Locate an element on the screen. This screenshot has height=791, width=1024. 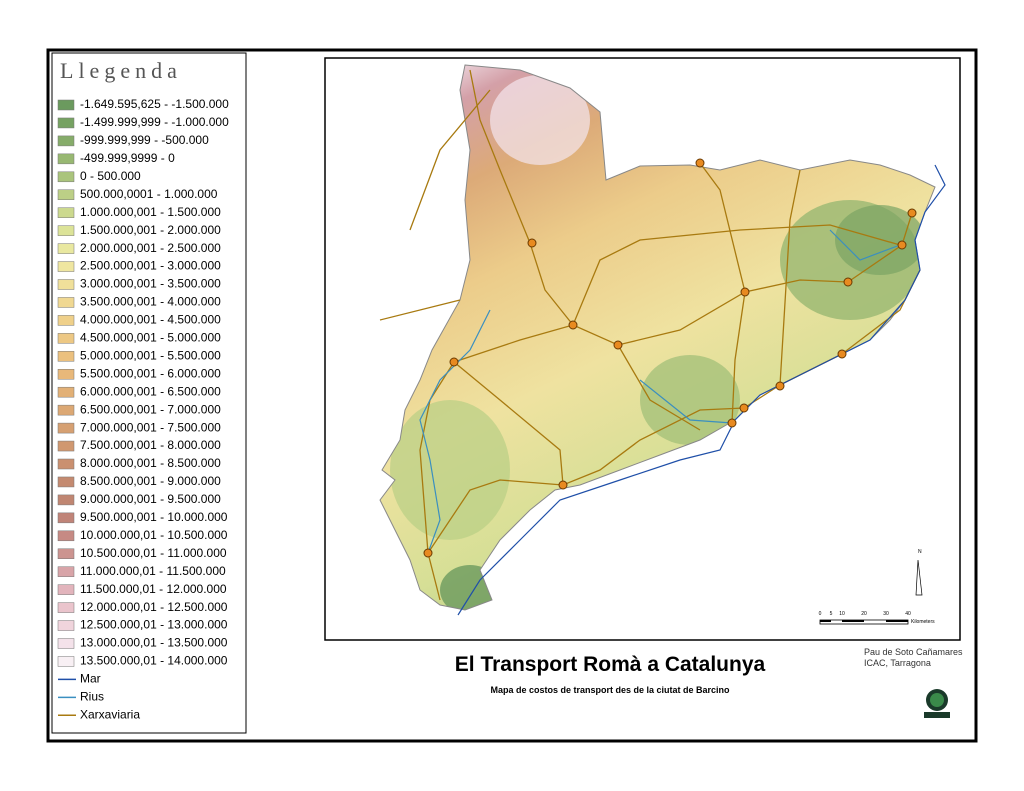
legend-label: Rius is located at coordinates (92, 697).